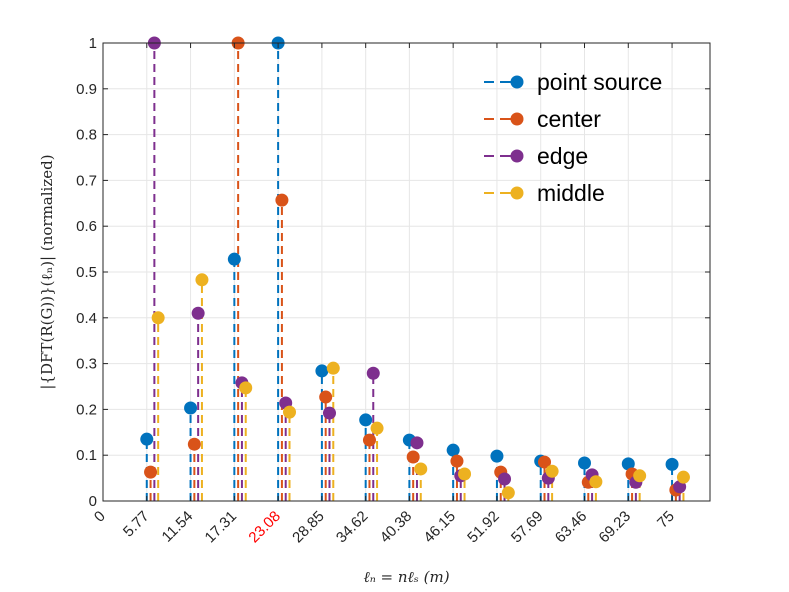 The width and height of the screenshot is (789, 592). What do you see at coordinates (136, 524) in the screenshot?
I see `x-tick-label: 5.77` at bounding box center [136, 524].